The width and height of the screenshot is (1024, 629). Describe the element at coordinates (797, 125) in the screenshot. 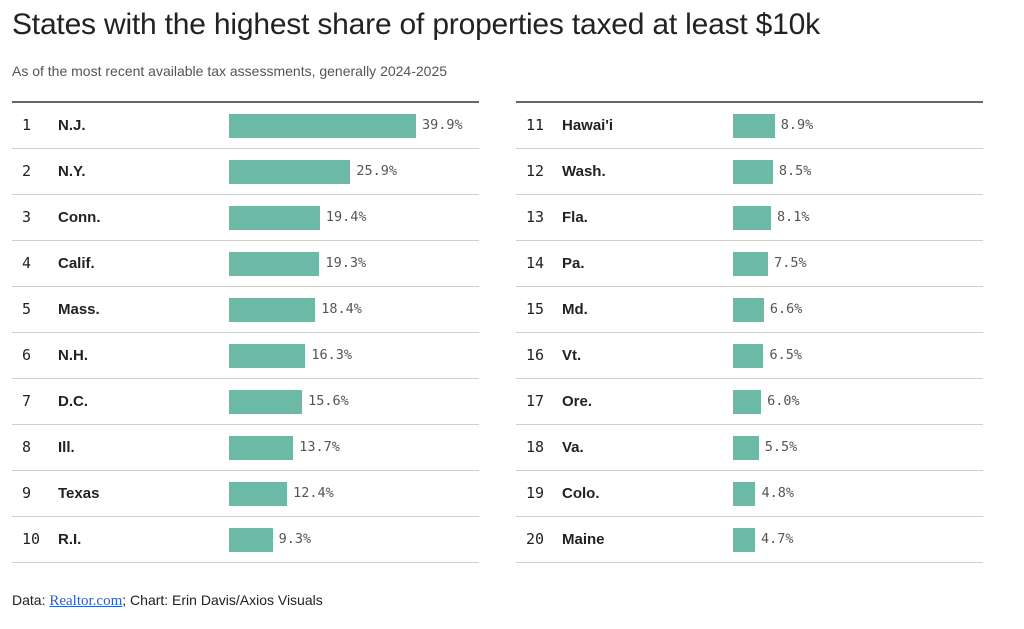

I see `value-label: 8.9%` at that location.